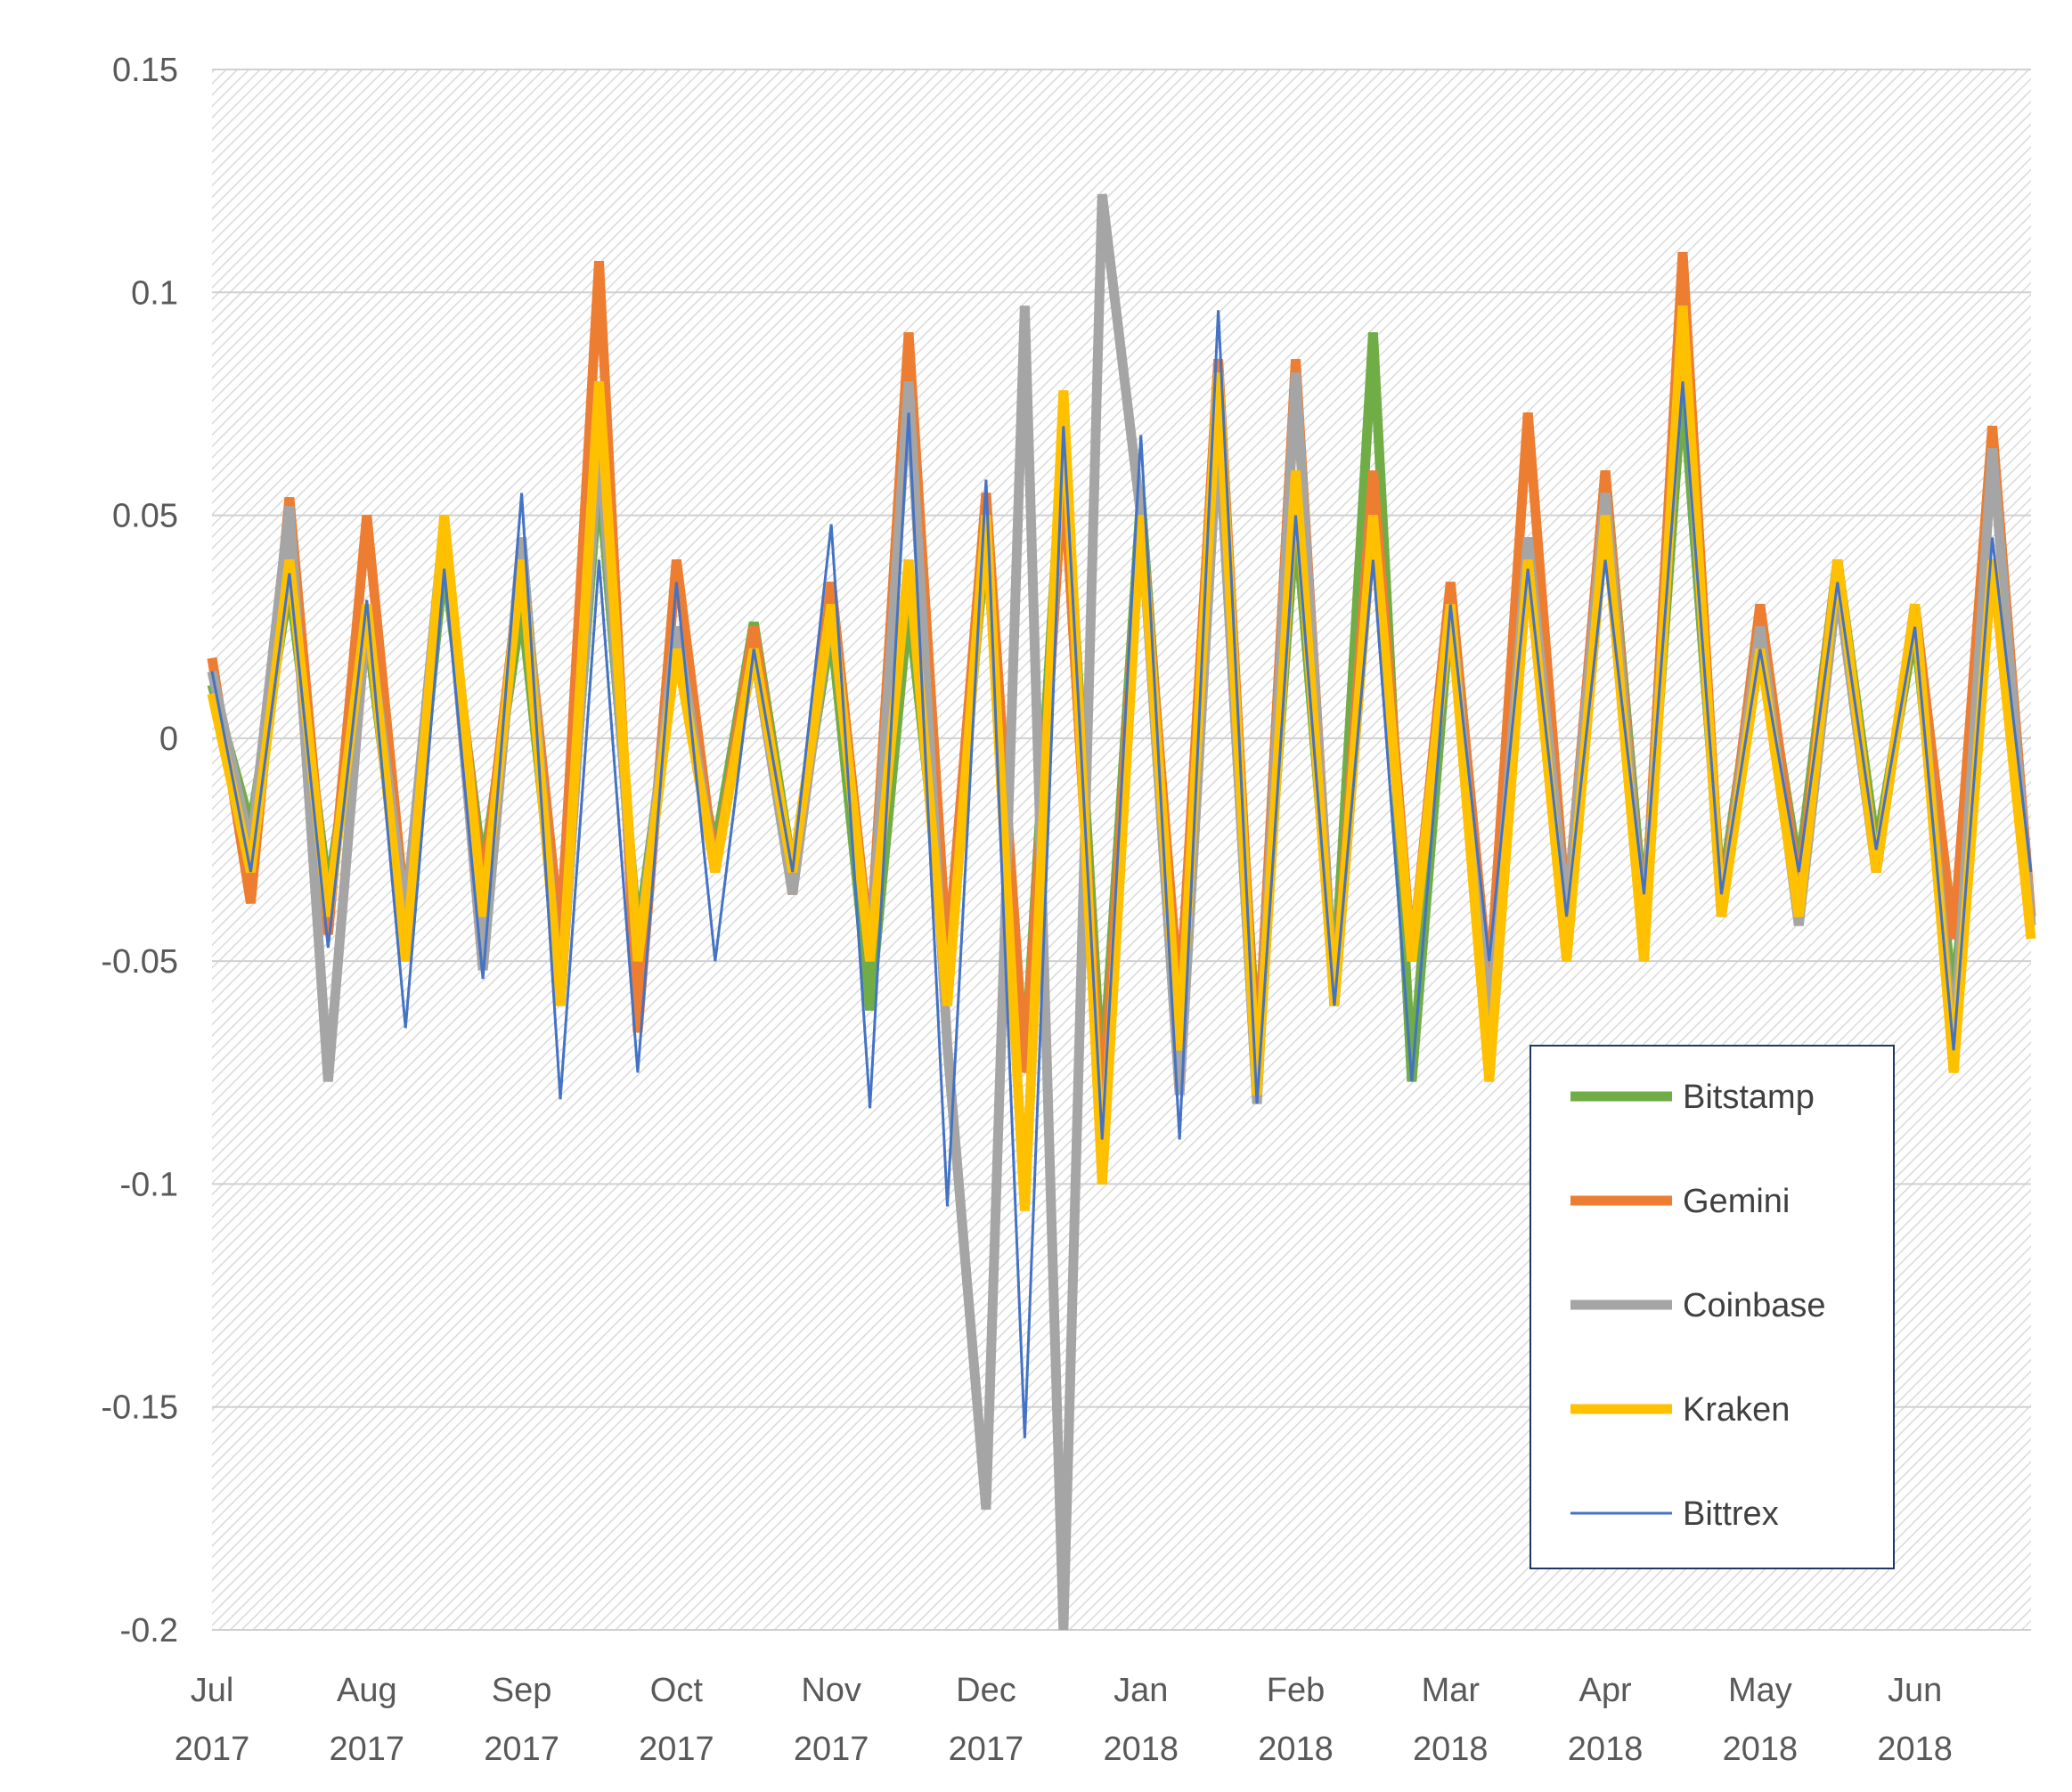  Describe the element at coordinates (521, 1720) in the screenshot. I see `x-tick-label: Sep 2017` at that location.